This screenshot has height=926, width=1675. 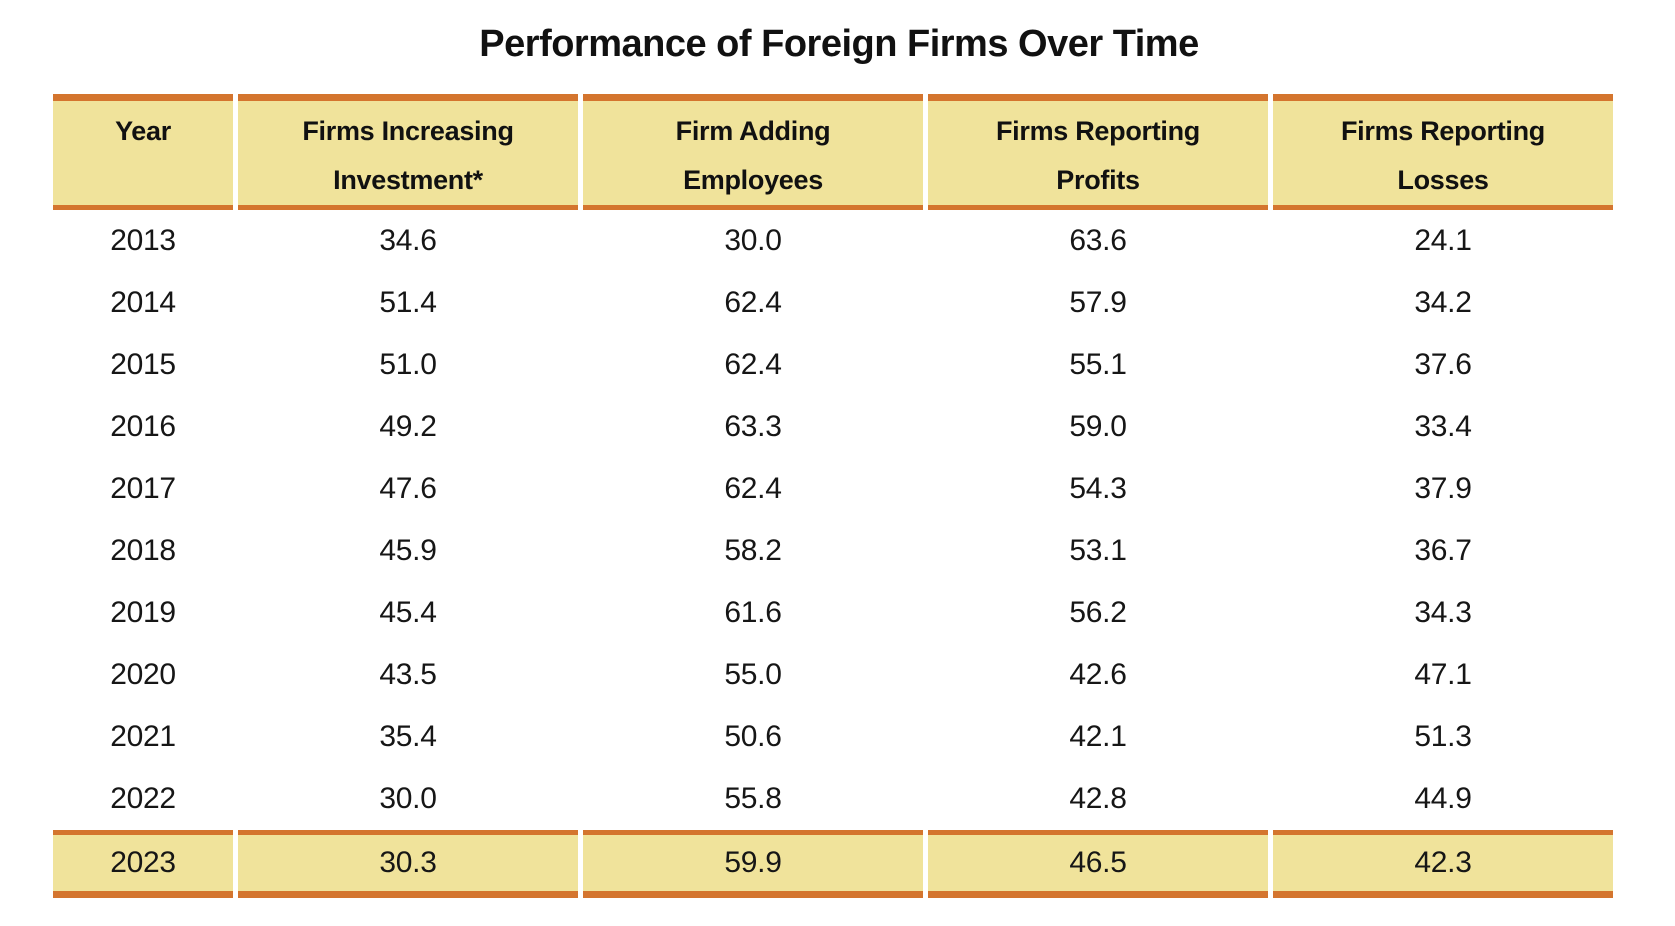 I want to click on column-header-line1: Firms Increasing, so click(x=408, y=131).